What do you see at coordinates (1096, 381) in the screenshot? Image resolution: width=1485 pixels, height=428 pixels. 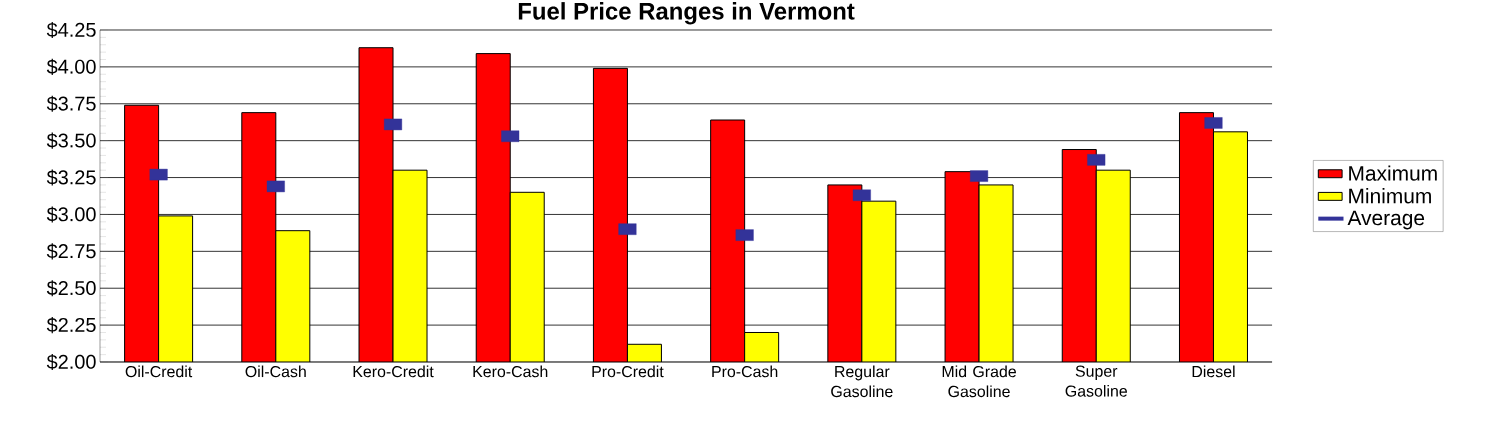 I see `x-tick-label: Super Gasoline` at bounding box center [1096, 381].